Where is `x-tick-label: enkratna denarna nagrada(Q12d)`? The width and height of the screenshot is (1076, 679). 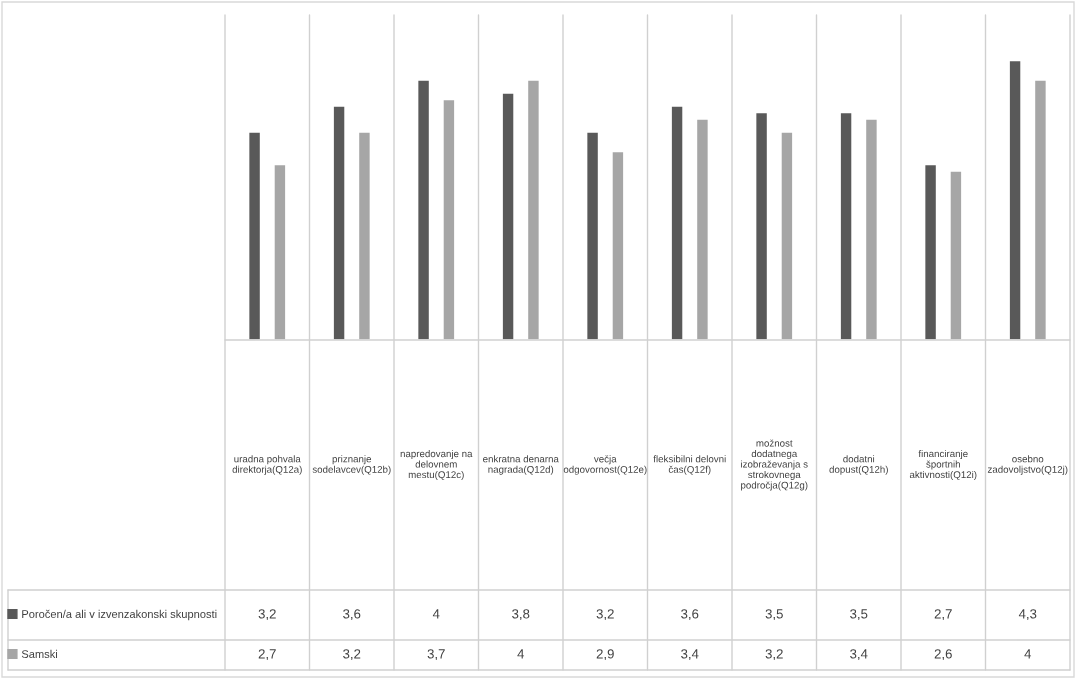
x-tick-label: enkratna denarna nagrada(Q12d) is located at coordinates (521, 465).